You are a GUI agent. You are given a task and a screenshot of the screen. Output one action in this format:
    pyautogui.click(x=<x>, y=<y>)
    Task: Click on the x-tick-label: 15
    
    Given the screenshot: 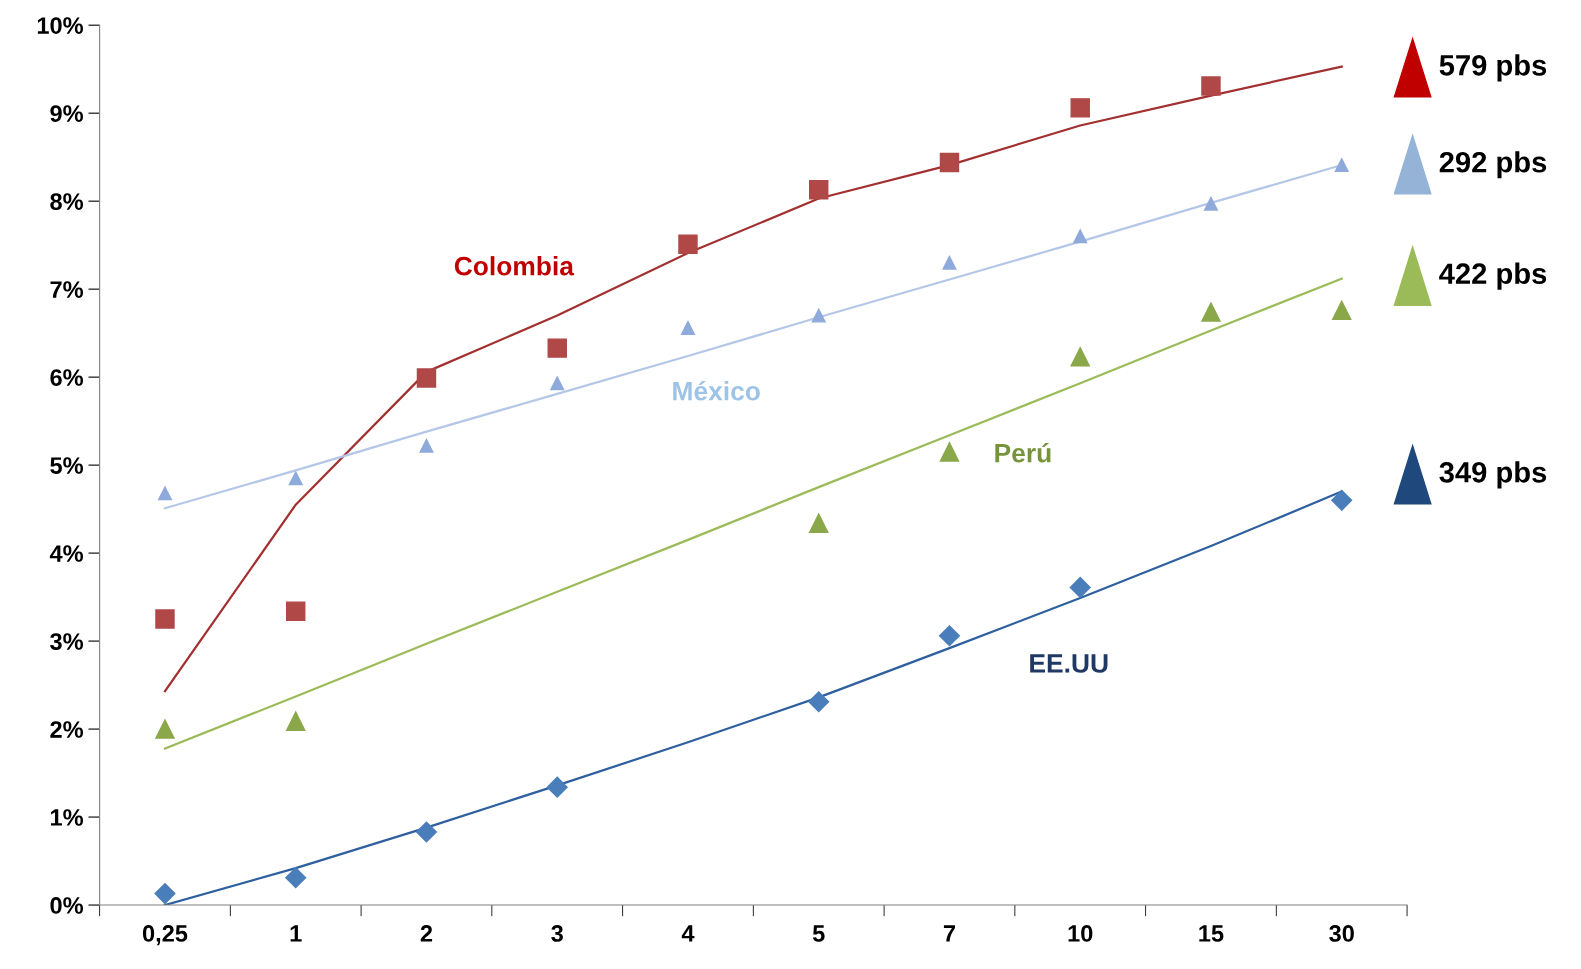 What is the action you would take?
    pyautogui.click(x=1211, y=933)
    